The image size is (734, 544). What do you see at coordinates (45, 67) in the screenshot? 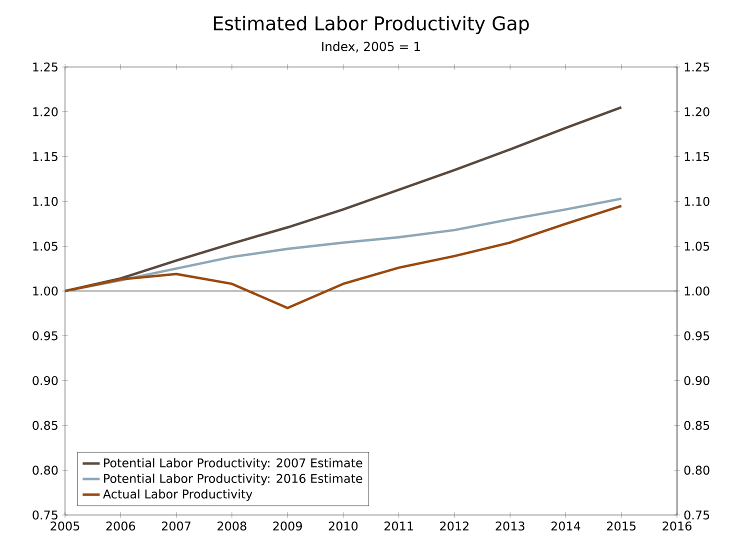
I see `y2-tick-label: 1.25` at bounding box center [45, 67].